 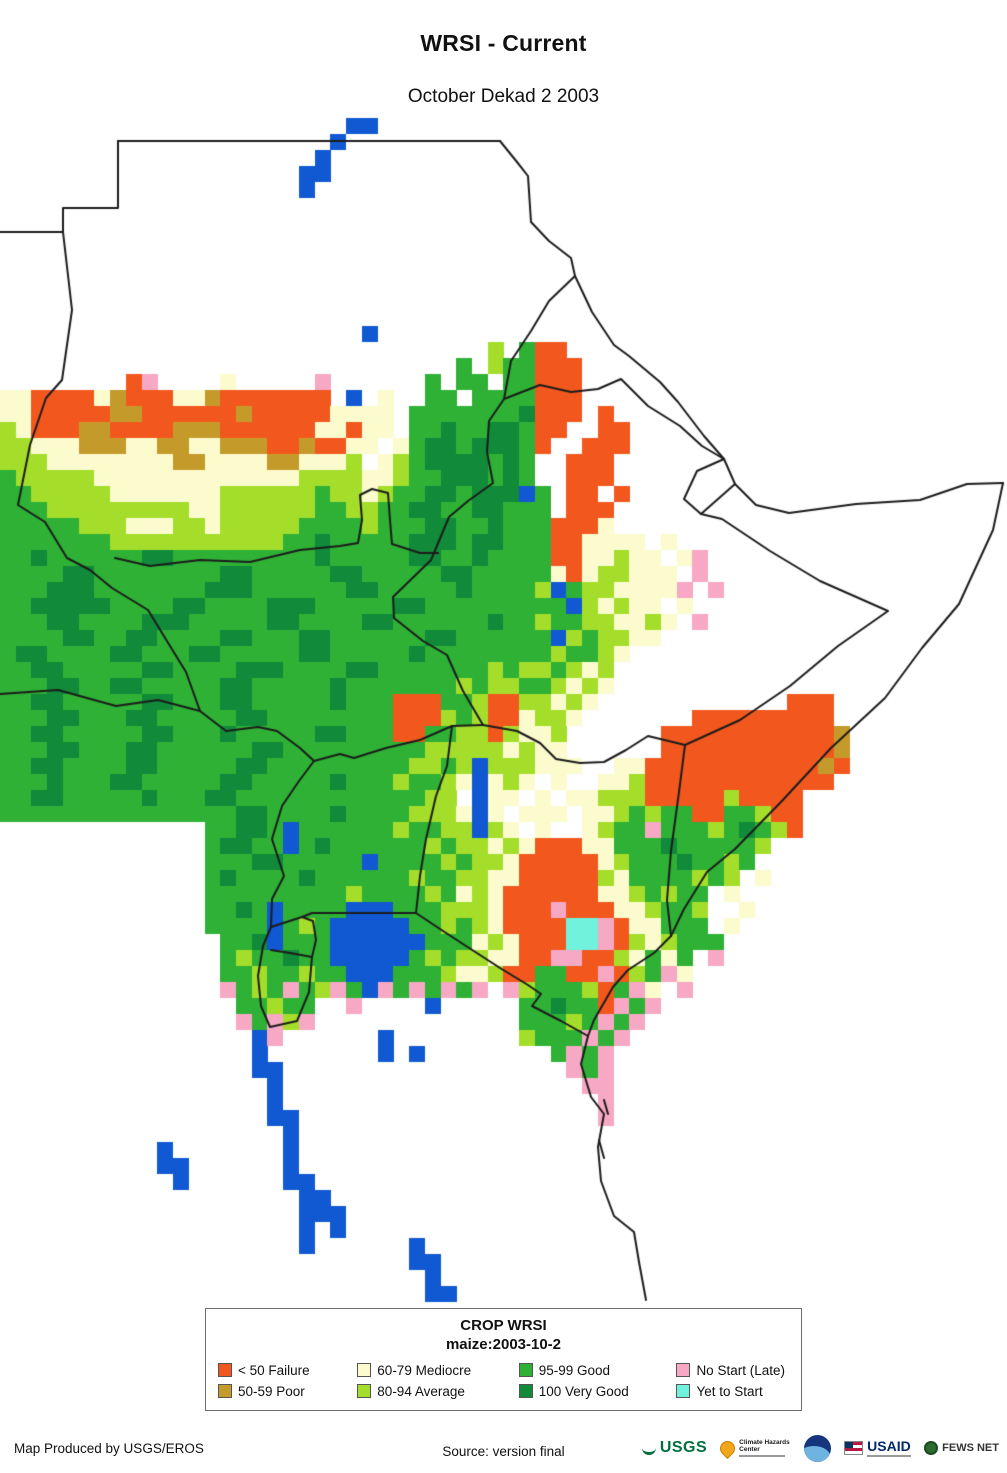 What do you see at coordinates (764, 1446) in the screenshot?
I see `chc-logo-label: Climate Hazards Center` at bounding box center [764, 1446].